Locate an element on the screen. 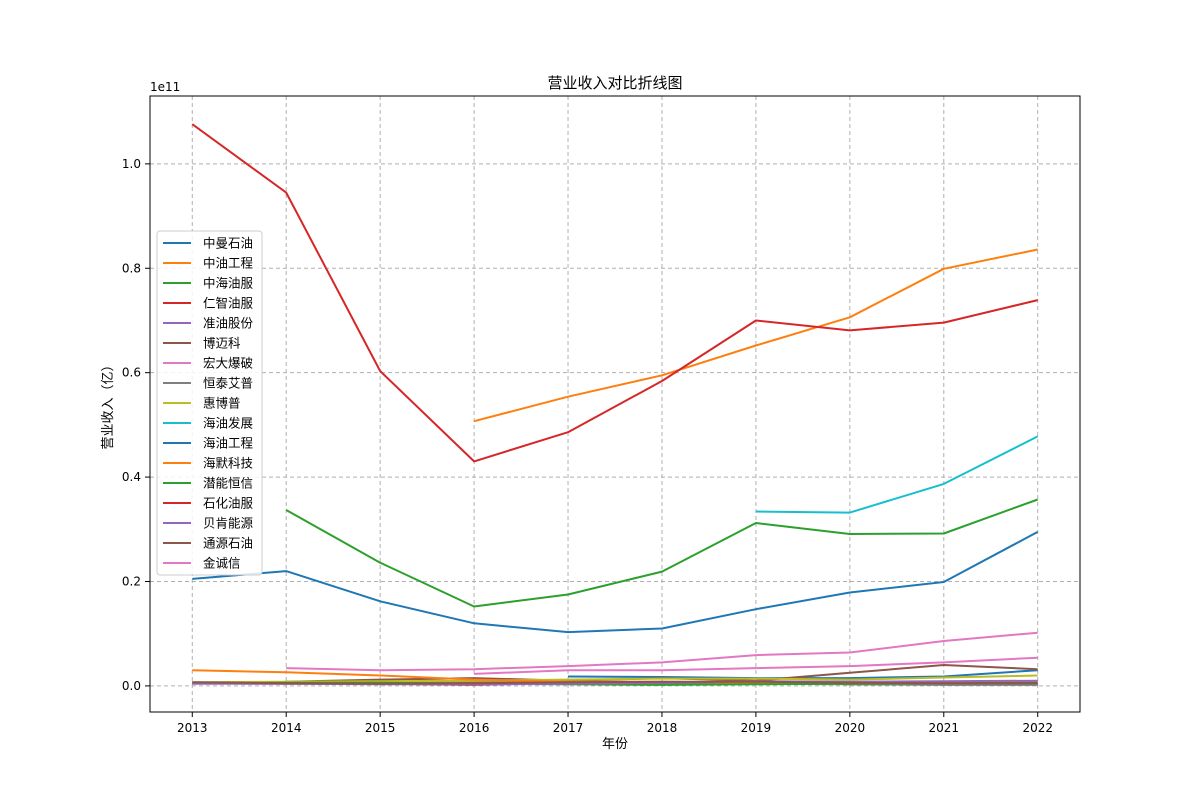 The image size is (1200, 800). legend-label: 中海油服 is located at coordinates (228, 283).